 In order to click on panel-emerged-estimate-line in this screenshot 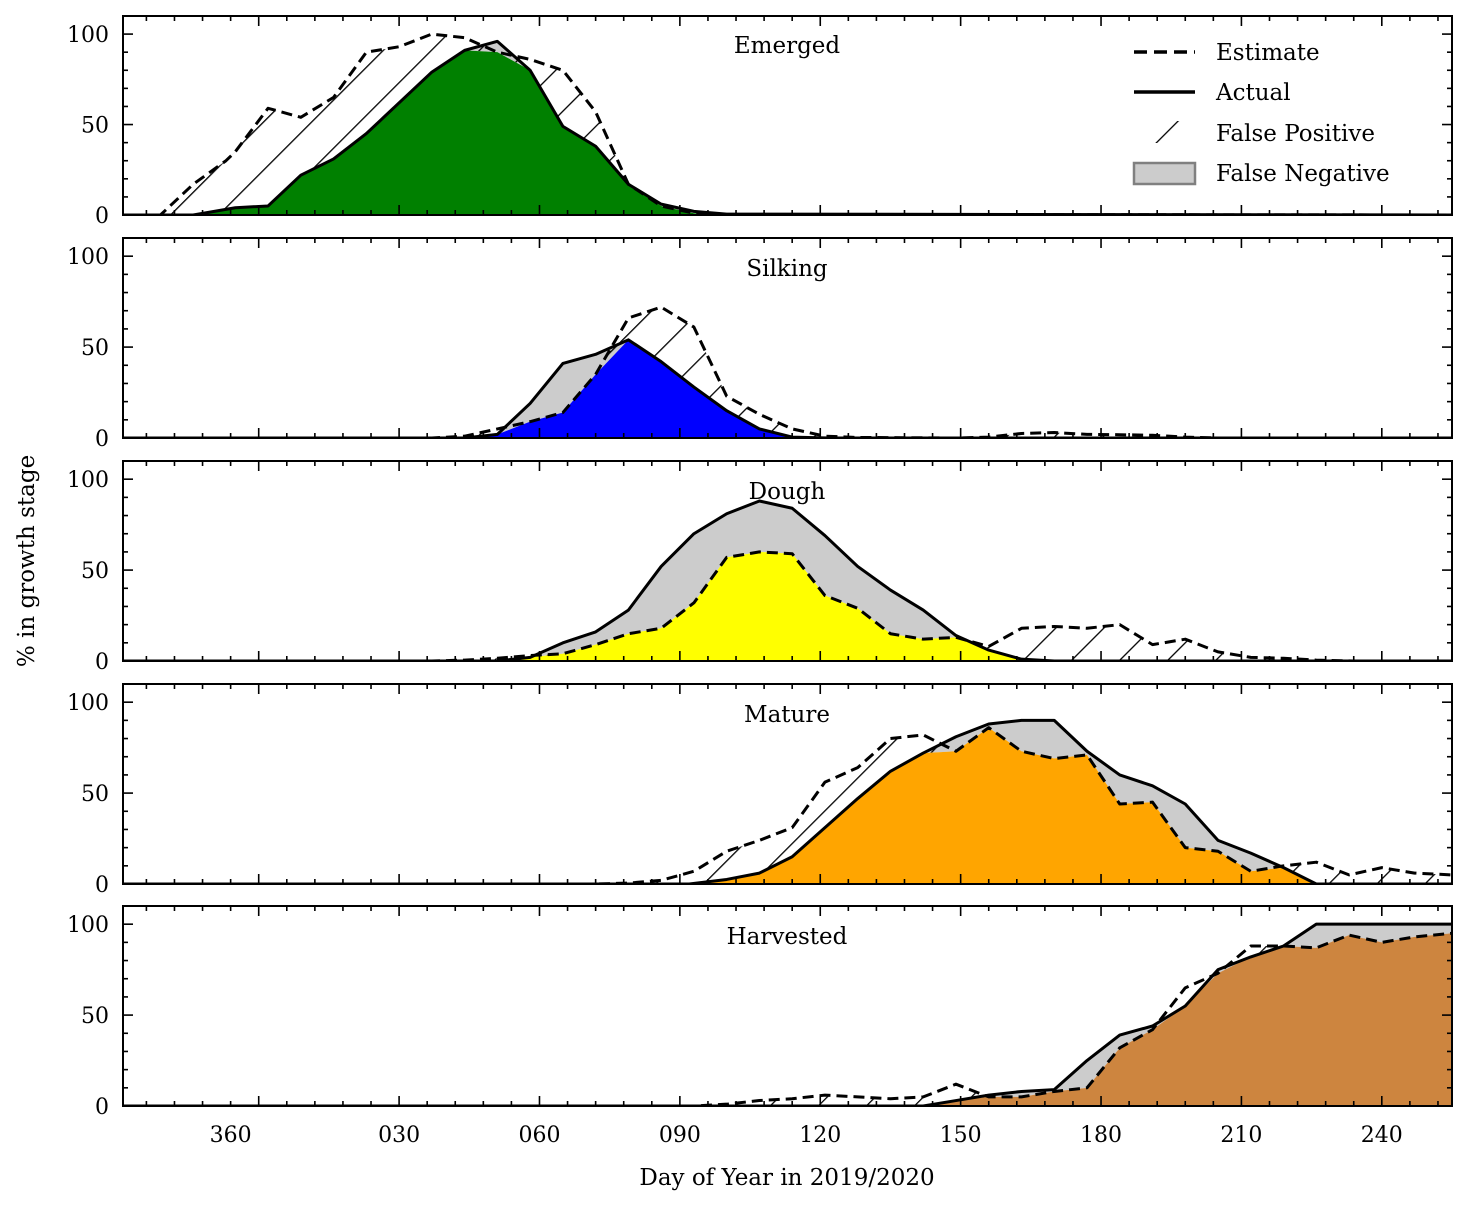, I will do `click(787, 123)`.